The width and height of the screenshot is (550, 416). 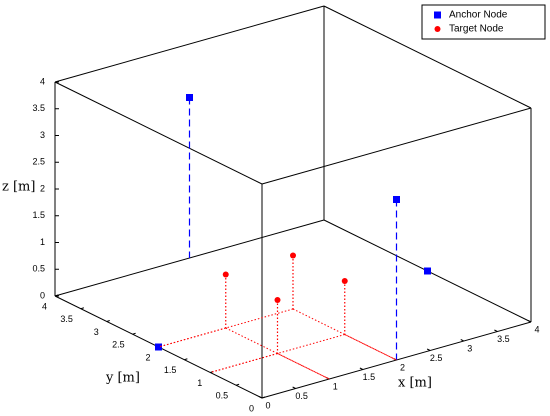 What do you see at coordinates (469, 348) in the screenshot?
I see `x-tick-label: 3` at bounding box center [469, 348].